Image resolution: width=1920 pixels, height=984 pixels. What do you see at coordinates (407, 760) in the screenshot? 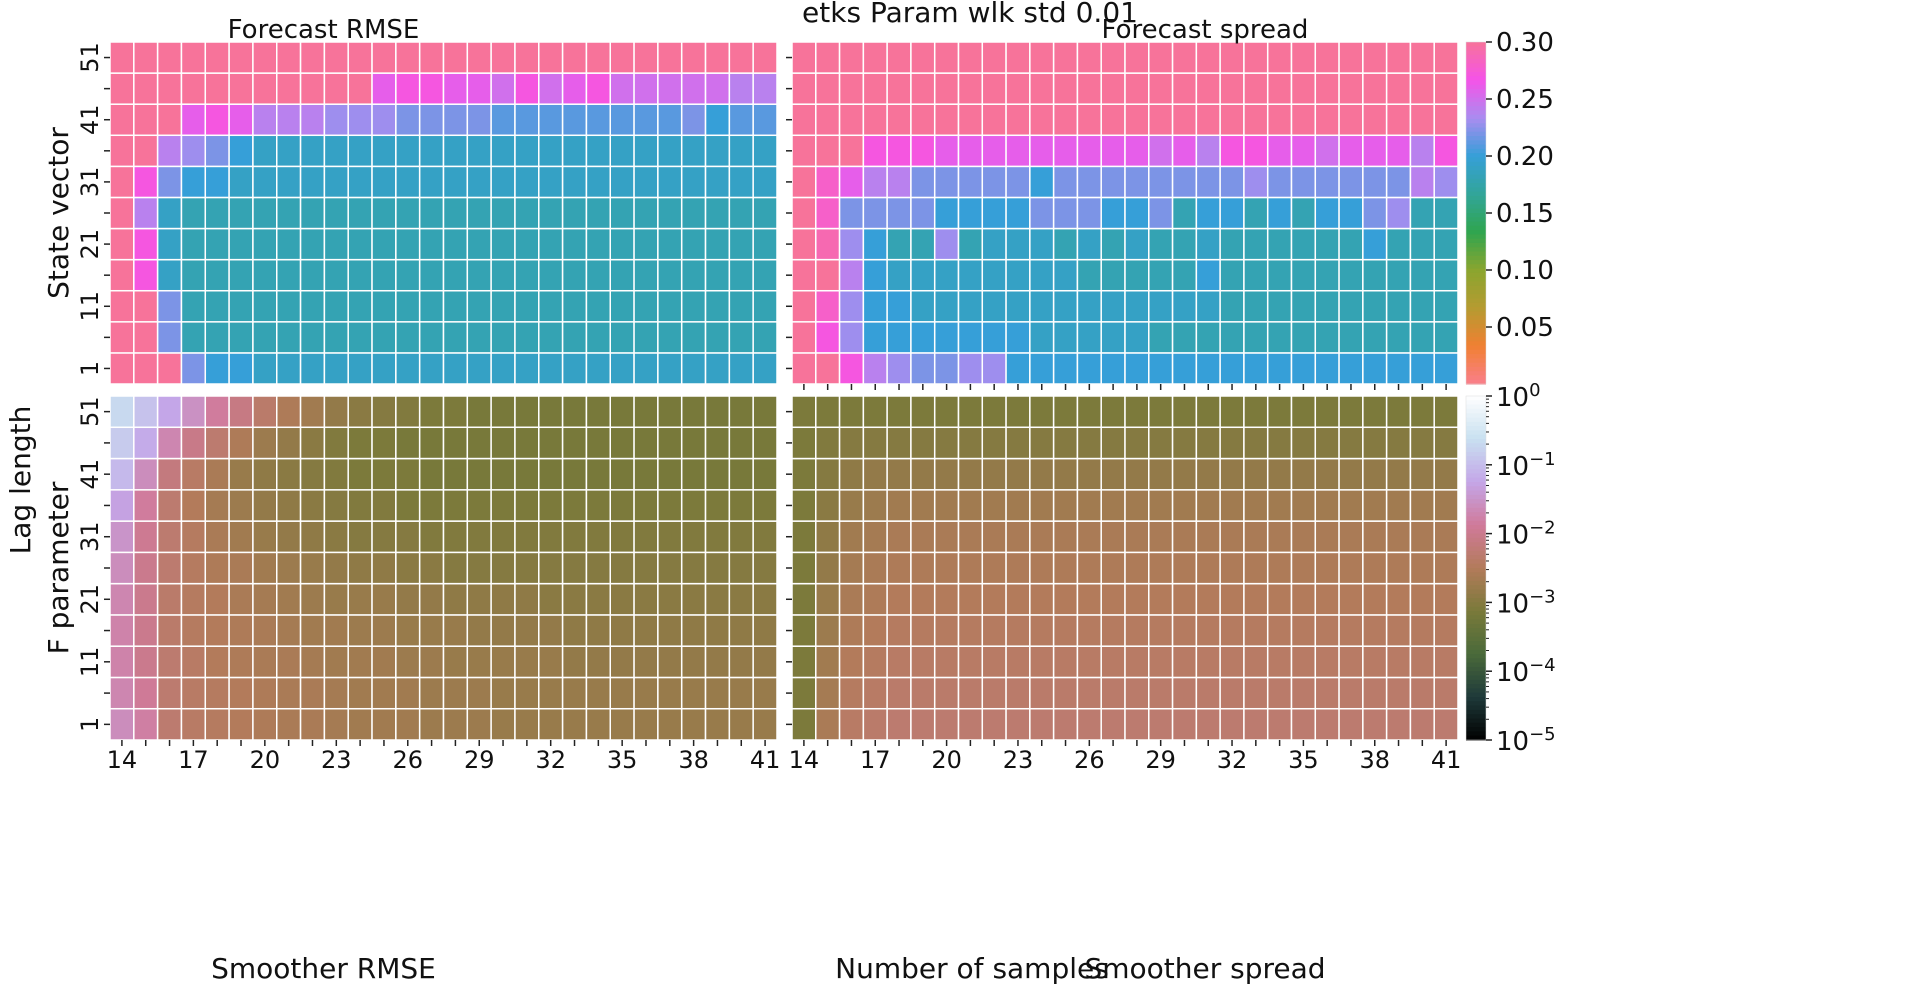
I see `x-tick-label: 26` at bounding box center [407, 760].